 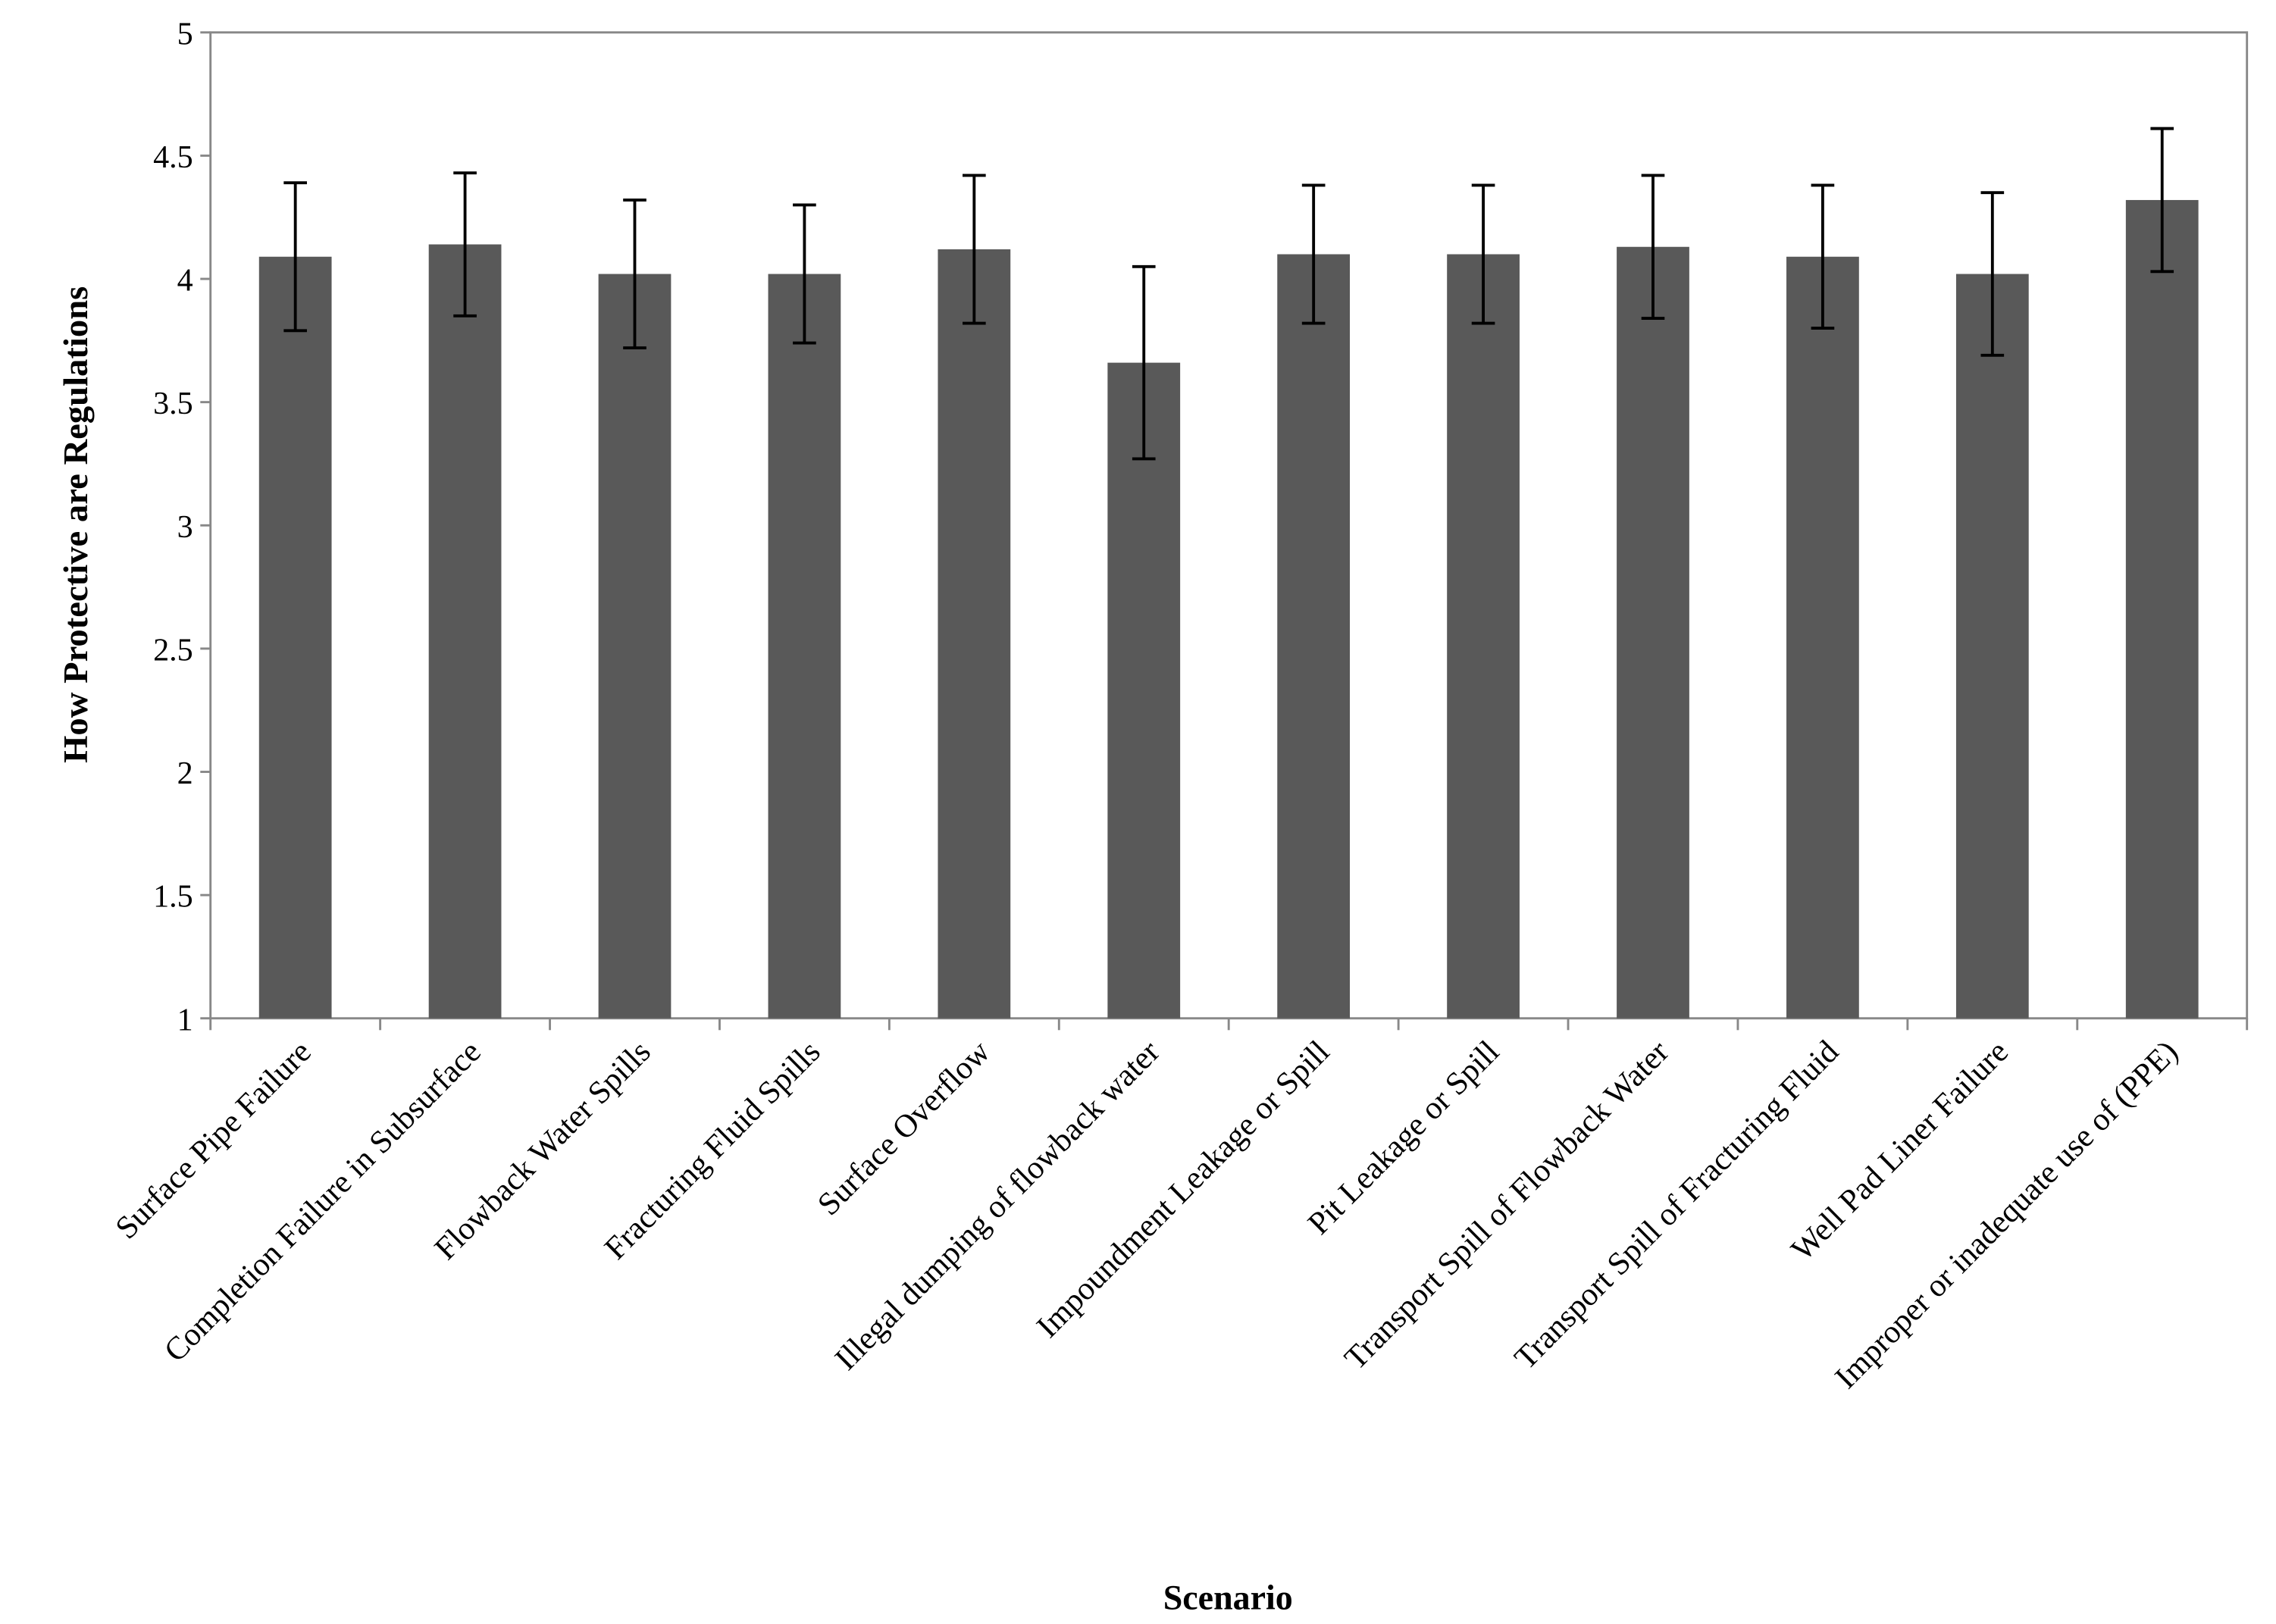 I want to click on y-tick-label: 2, so click(x=185, y=773).